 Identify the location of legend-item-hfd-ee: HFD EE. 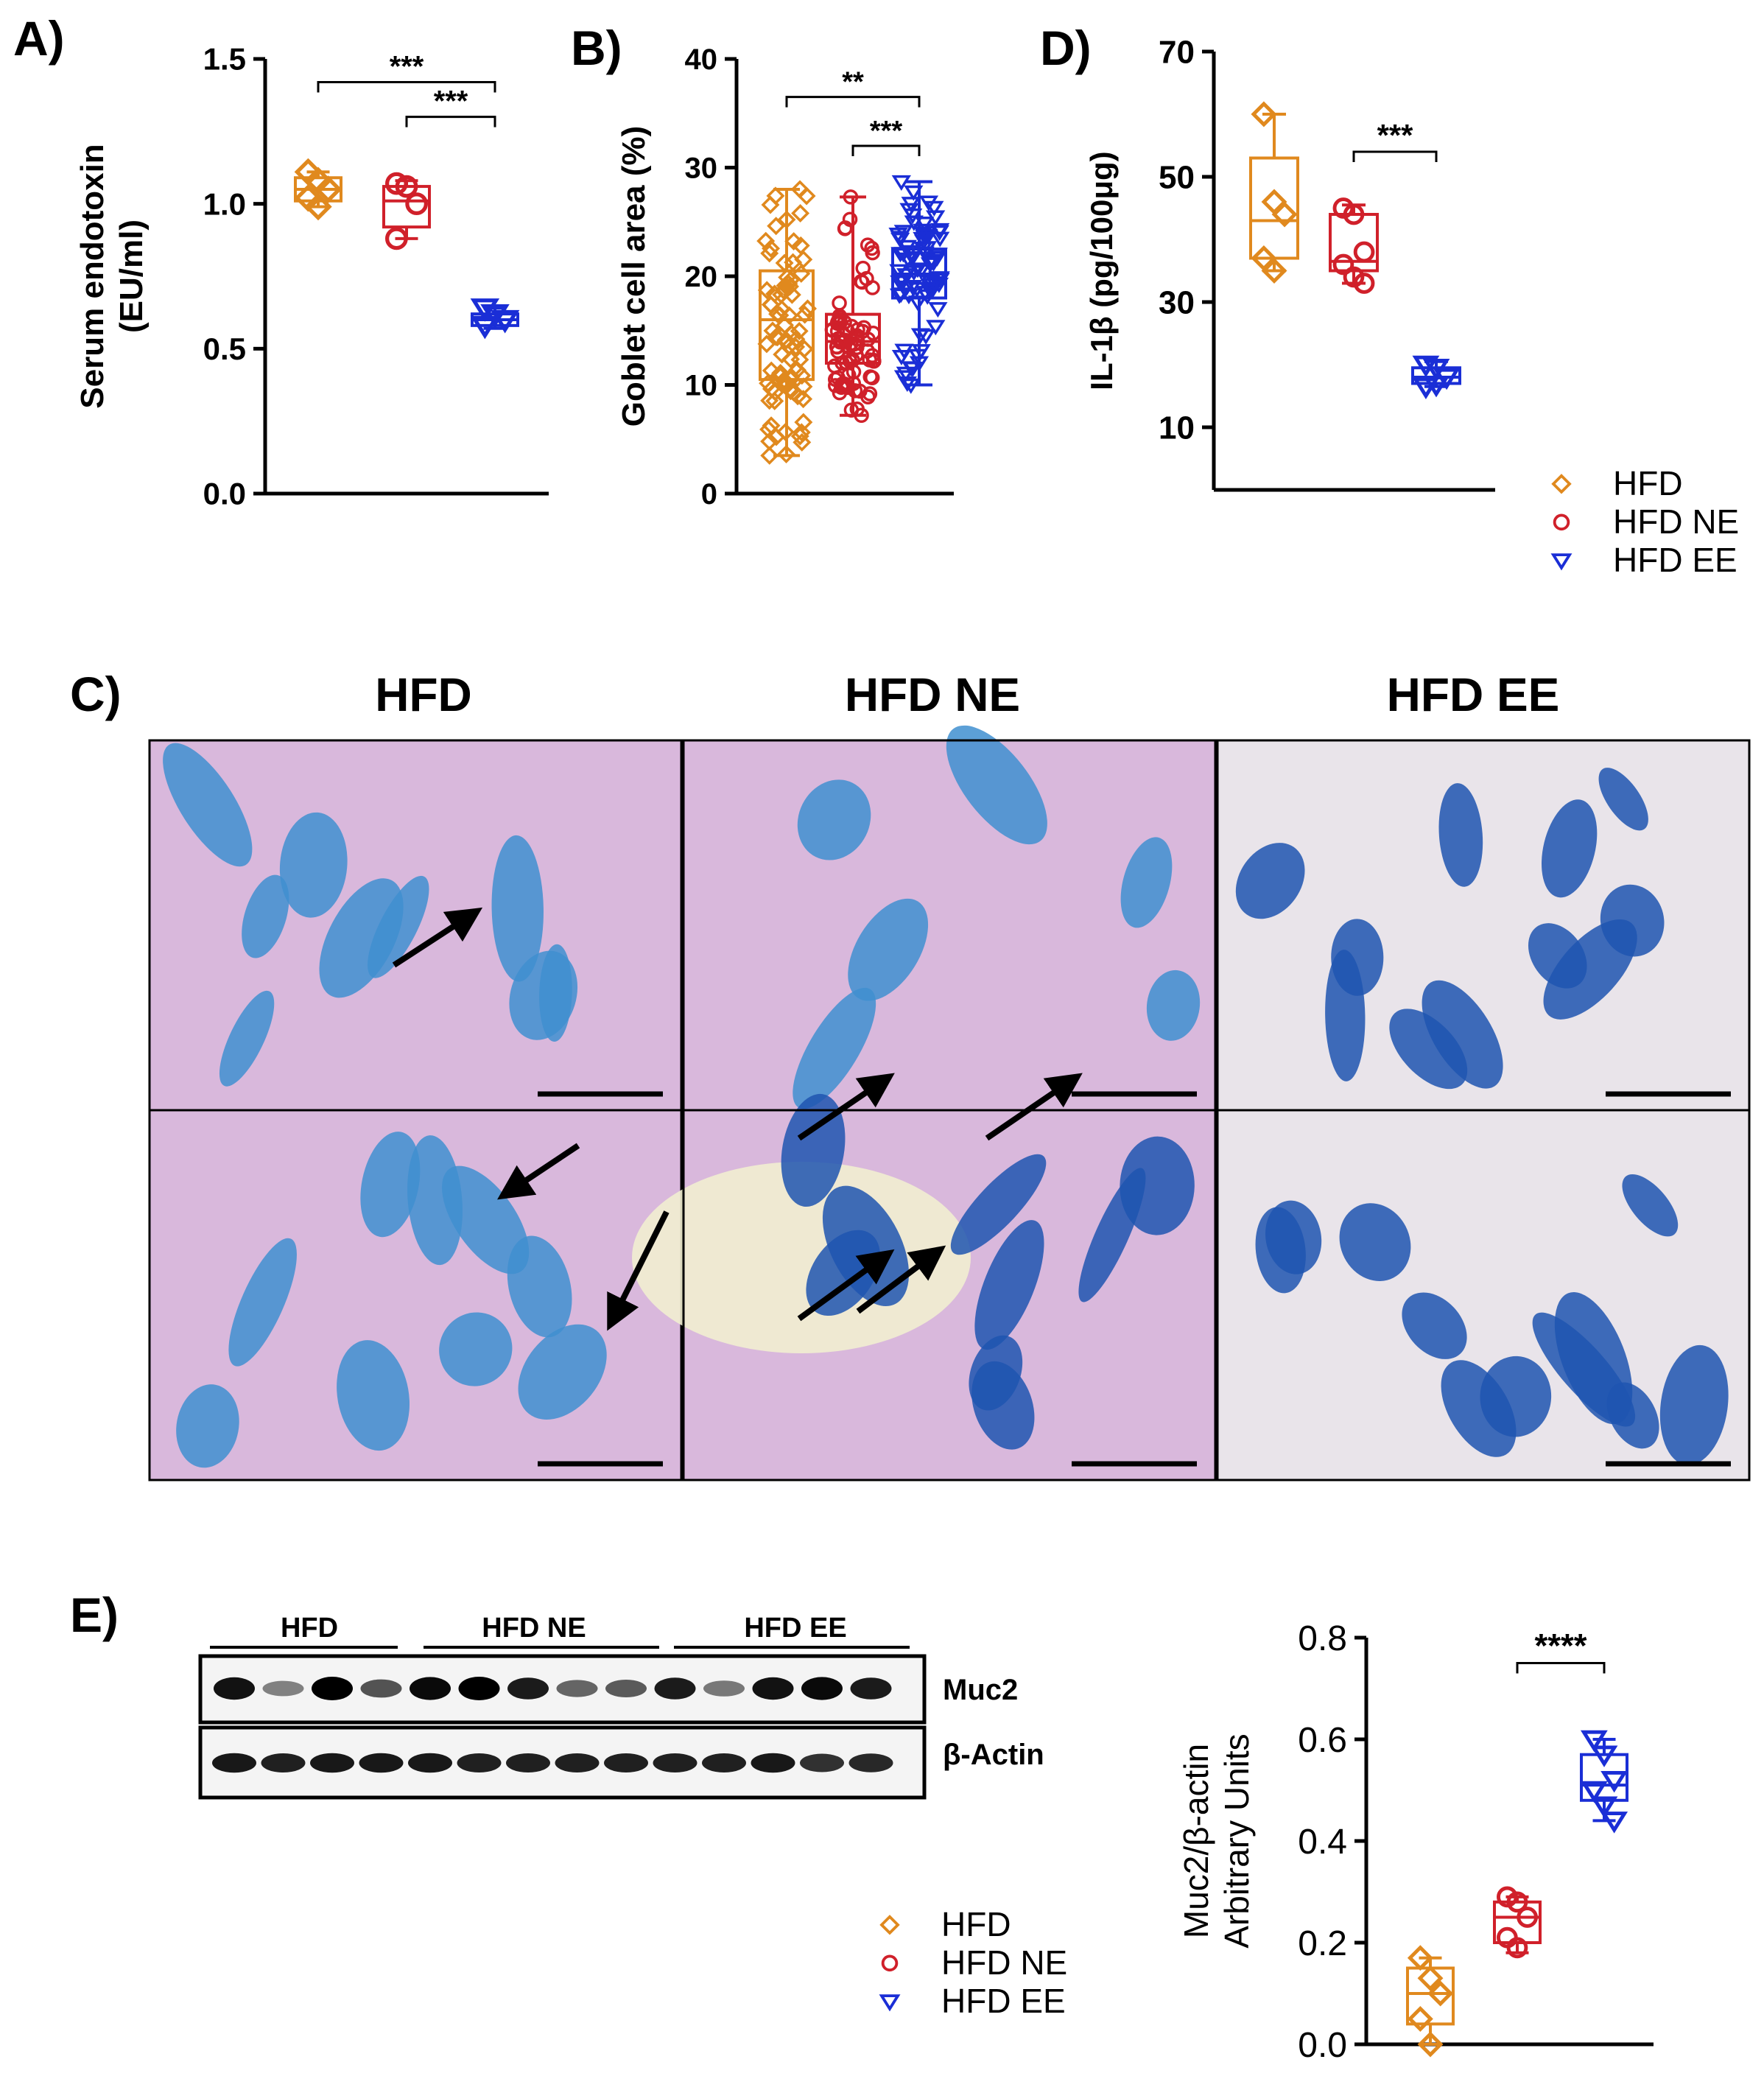
(1643, 560).